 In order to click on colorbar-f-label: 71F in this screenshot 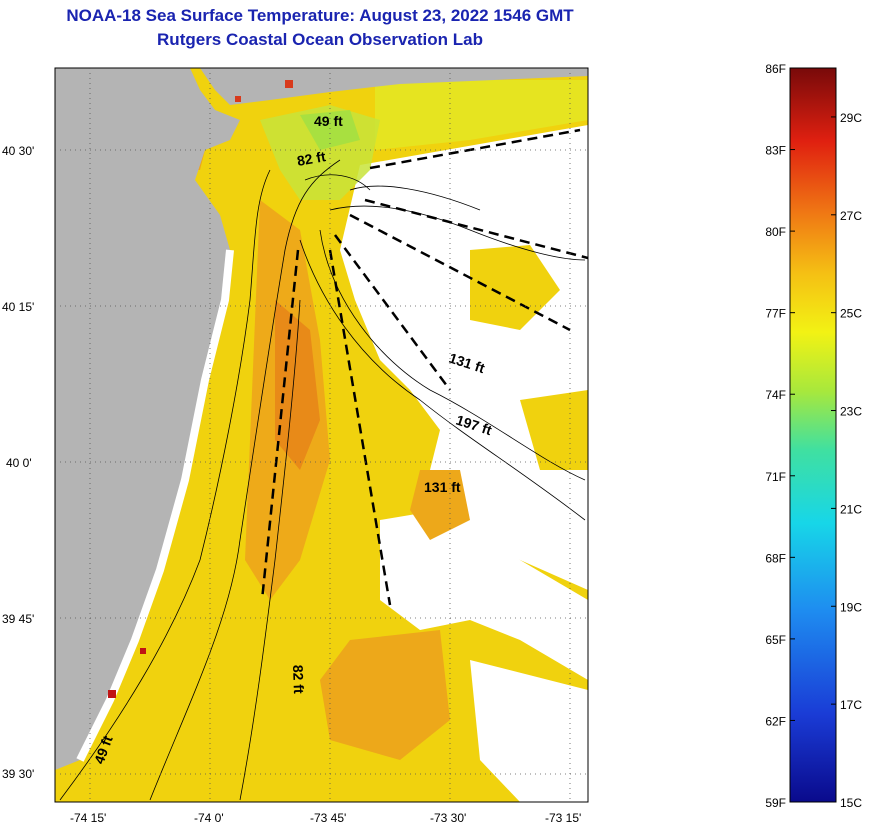, I will do `click(775, 477)`.